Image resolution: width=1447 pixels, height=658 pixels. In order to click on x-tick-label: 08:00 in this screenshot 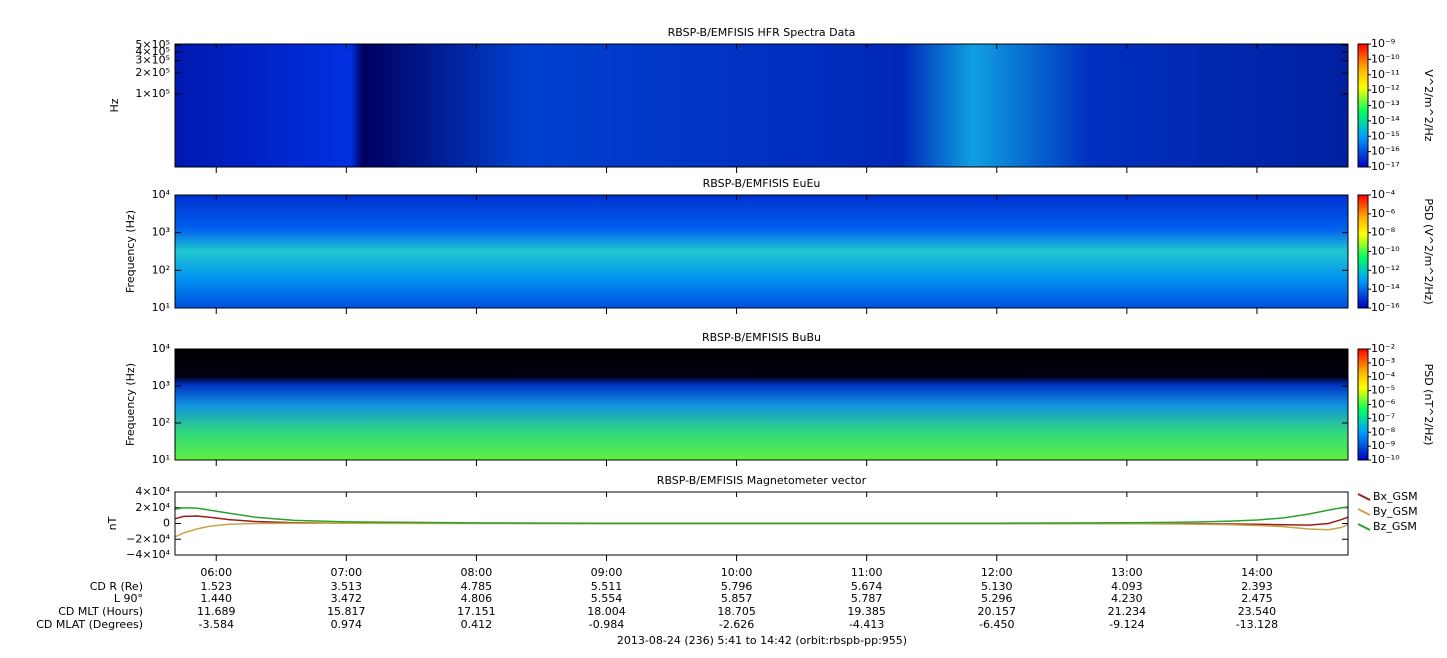, I will do `click(477, 572)`.